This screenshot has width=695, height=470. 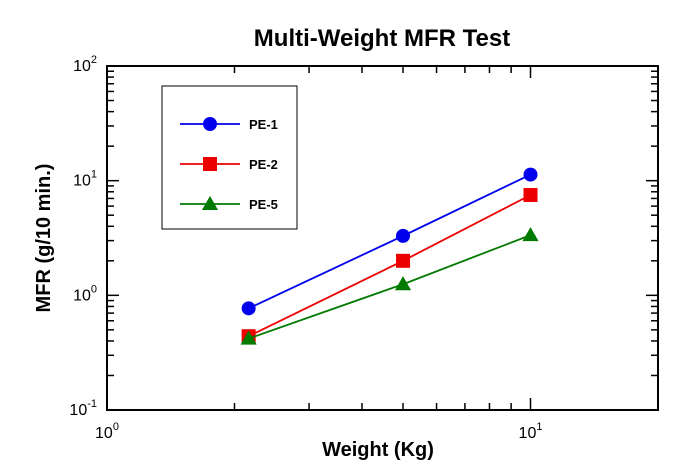 I want to click on legend-entry-pe-1: PE-1, so click(x=229, y=124).